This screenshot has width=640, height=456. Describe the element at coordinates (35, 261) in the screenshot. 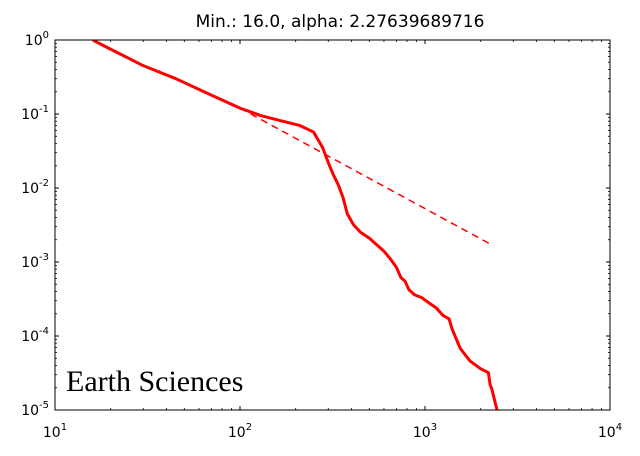

I see `y-tick-label: 10⁻³` at that location.